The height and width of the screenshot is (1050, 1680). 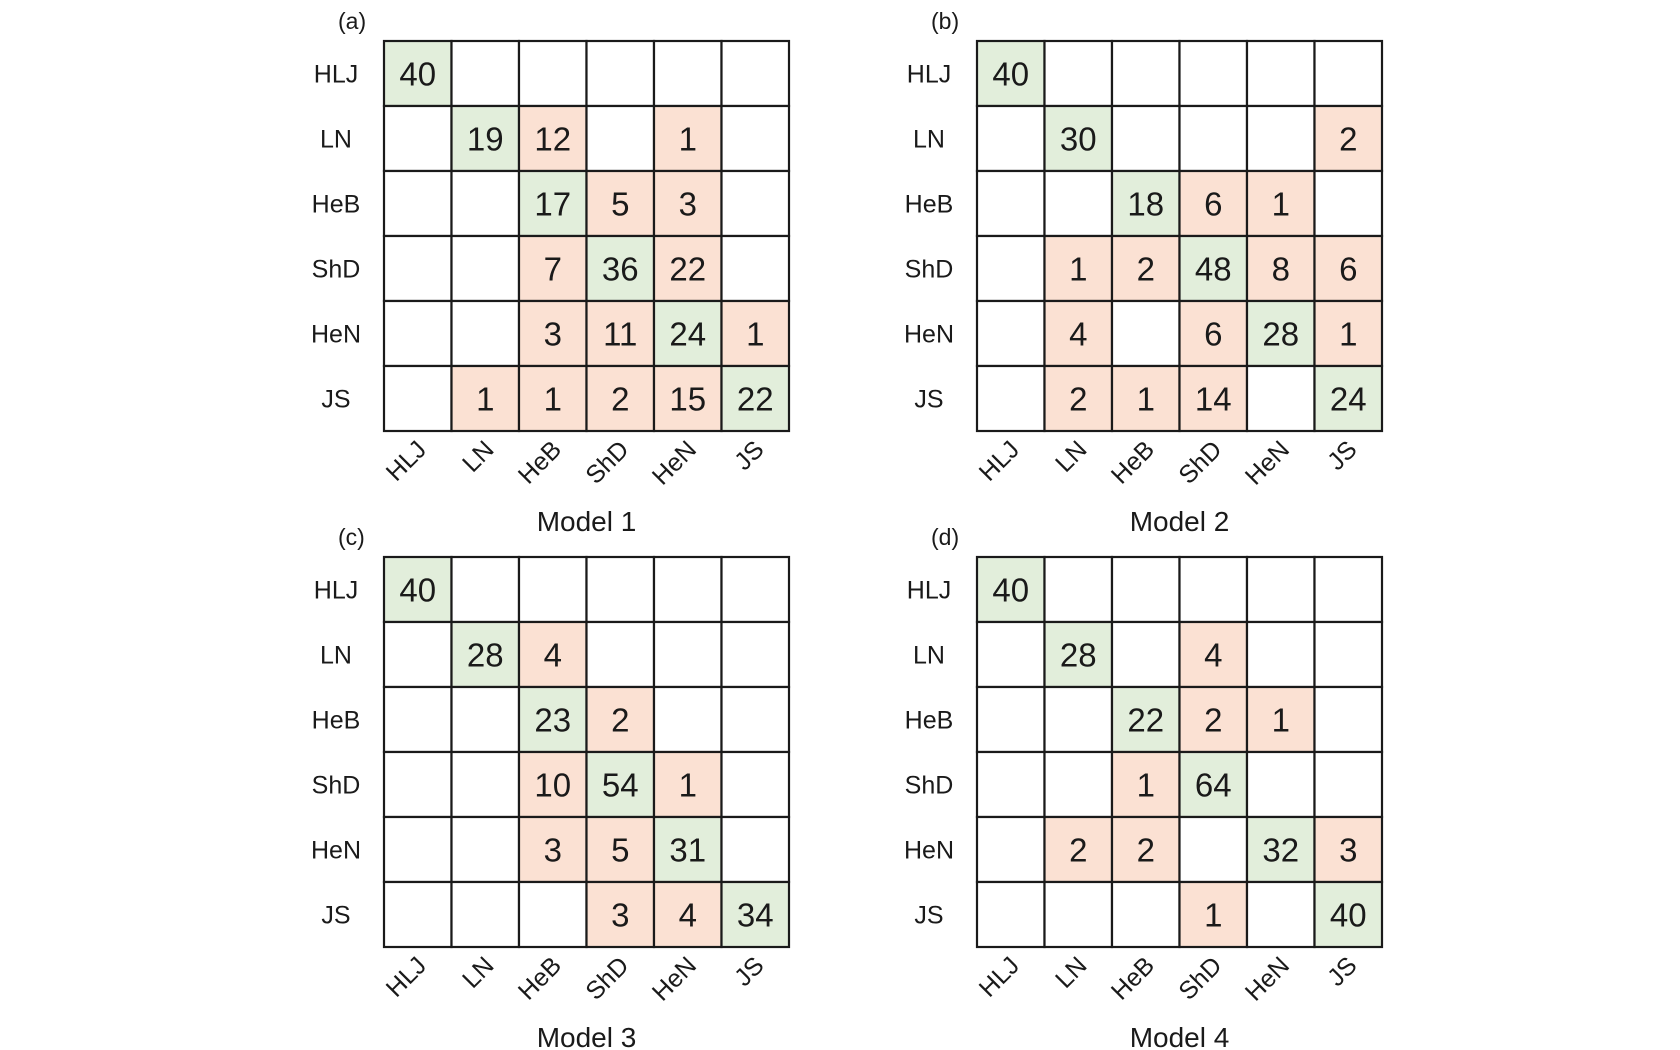 I want to click on cell-value: 34, so click(x=755, y=915).